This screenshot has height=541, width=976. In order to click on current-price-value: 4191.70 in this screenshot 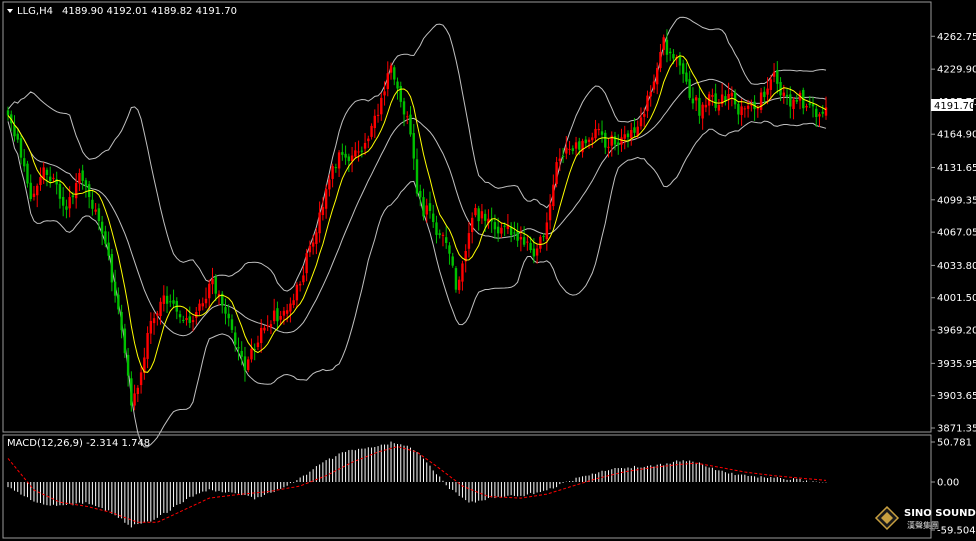, I will do `click(954, 106)`.